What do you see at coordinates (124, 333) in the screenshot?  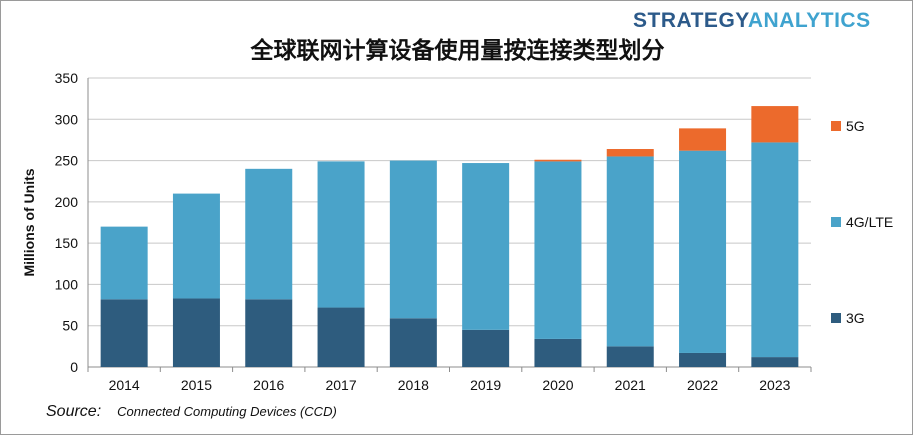 I see `bar-segment-3g-2014` at bounding box center [124, 333].